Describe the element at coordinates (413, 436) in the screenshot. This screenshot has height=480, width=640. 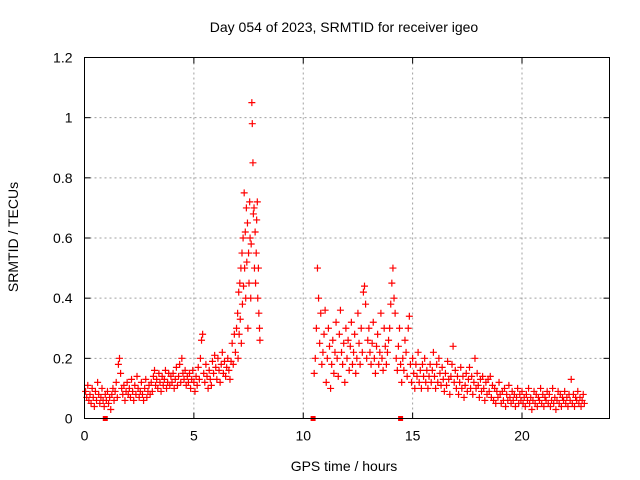
I see `x-tick-label: 15` at that location.